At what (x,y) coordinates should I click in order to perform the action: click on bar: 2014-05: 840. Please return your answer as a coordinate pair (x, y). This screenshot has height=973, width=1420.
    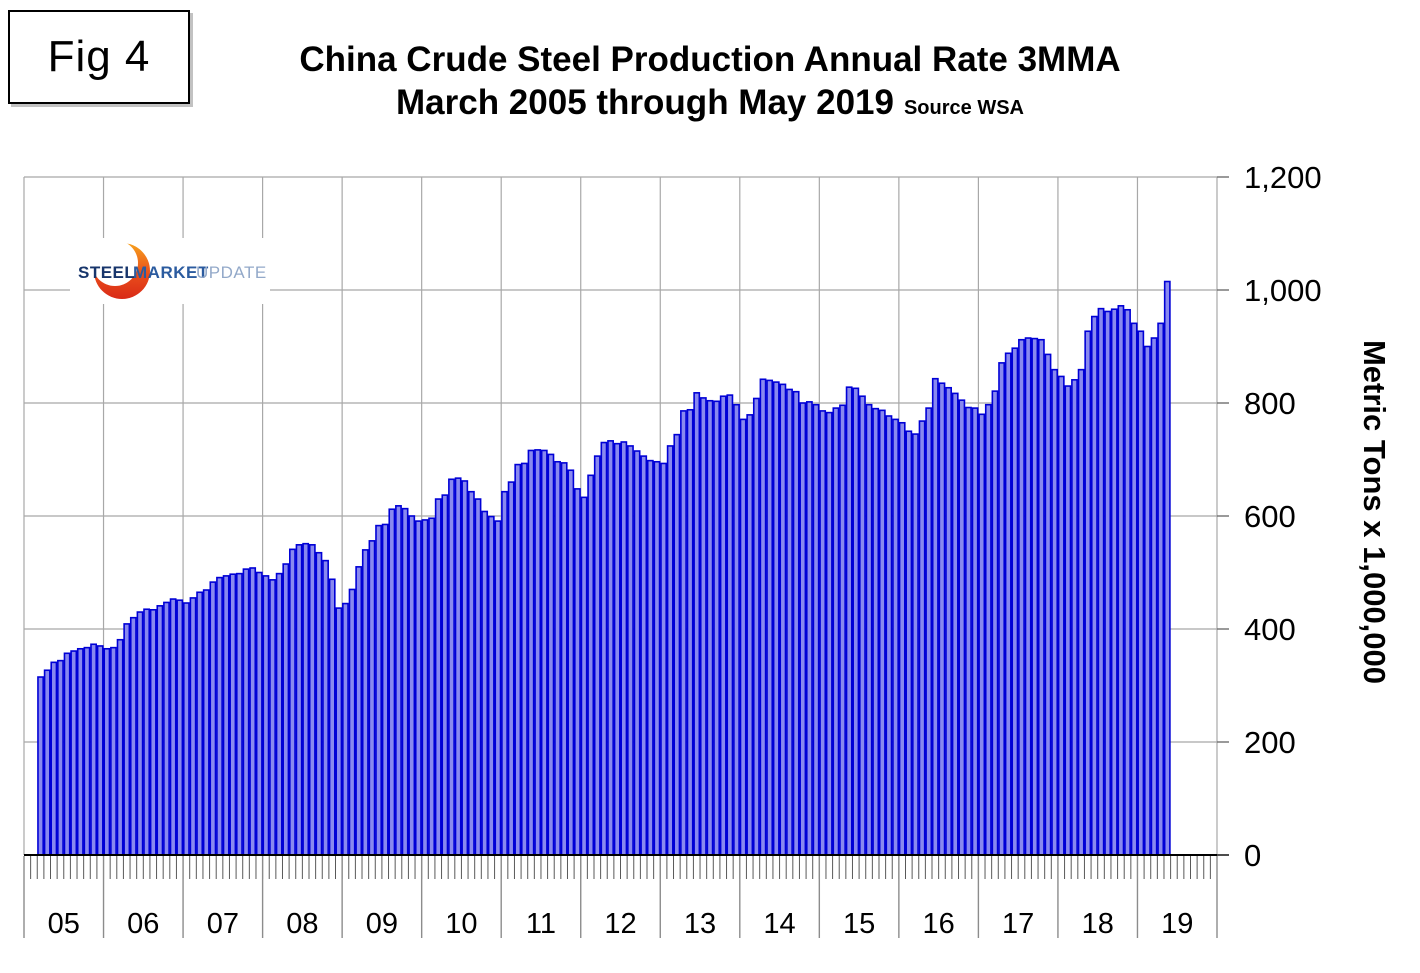
    Looking at the image, I should click on (770, 617).